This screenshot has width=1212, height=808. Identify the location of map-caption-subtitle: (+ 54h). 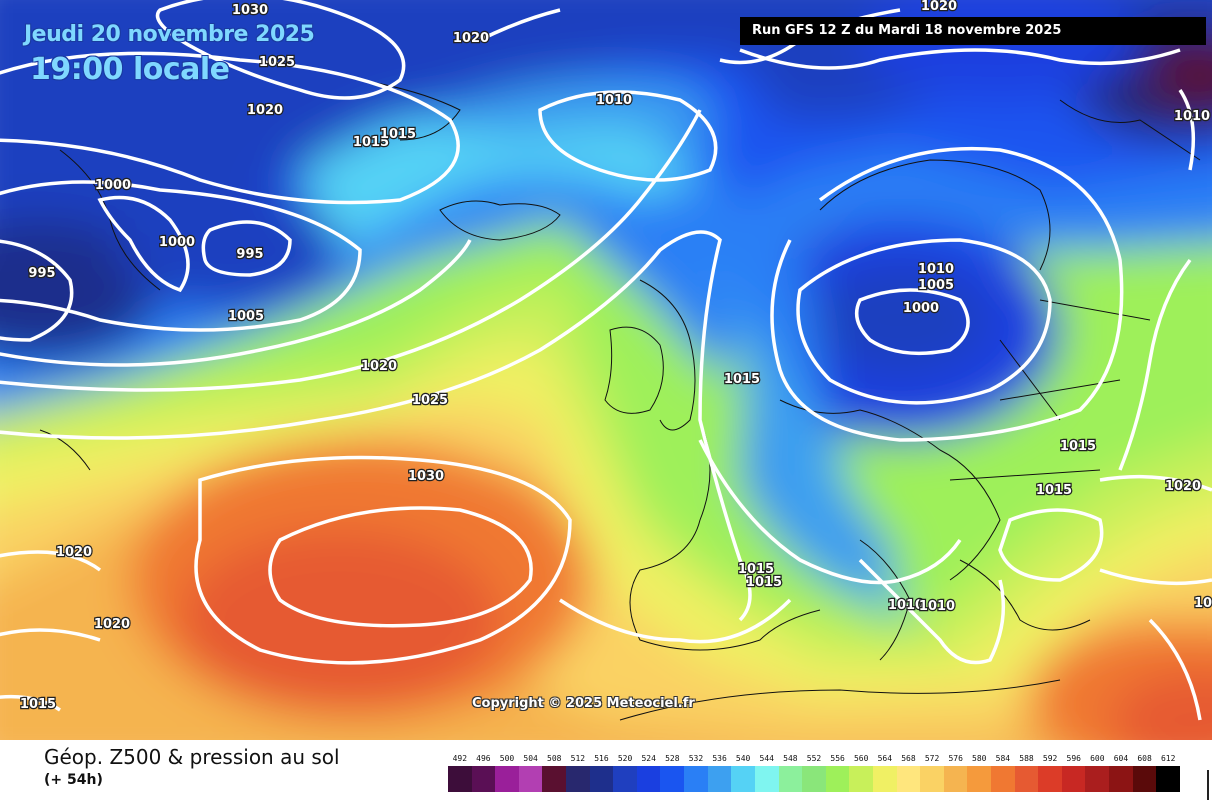
(73, 780).